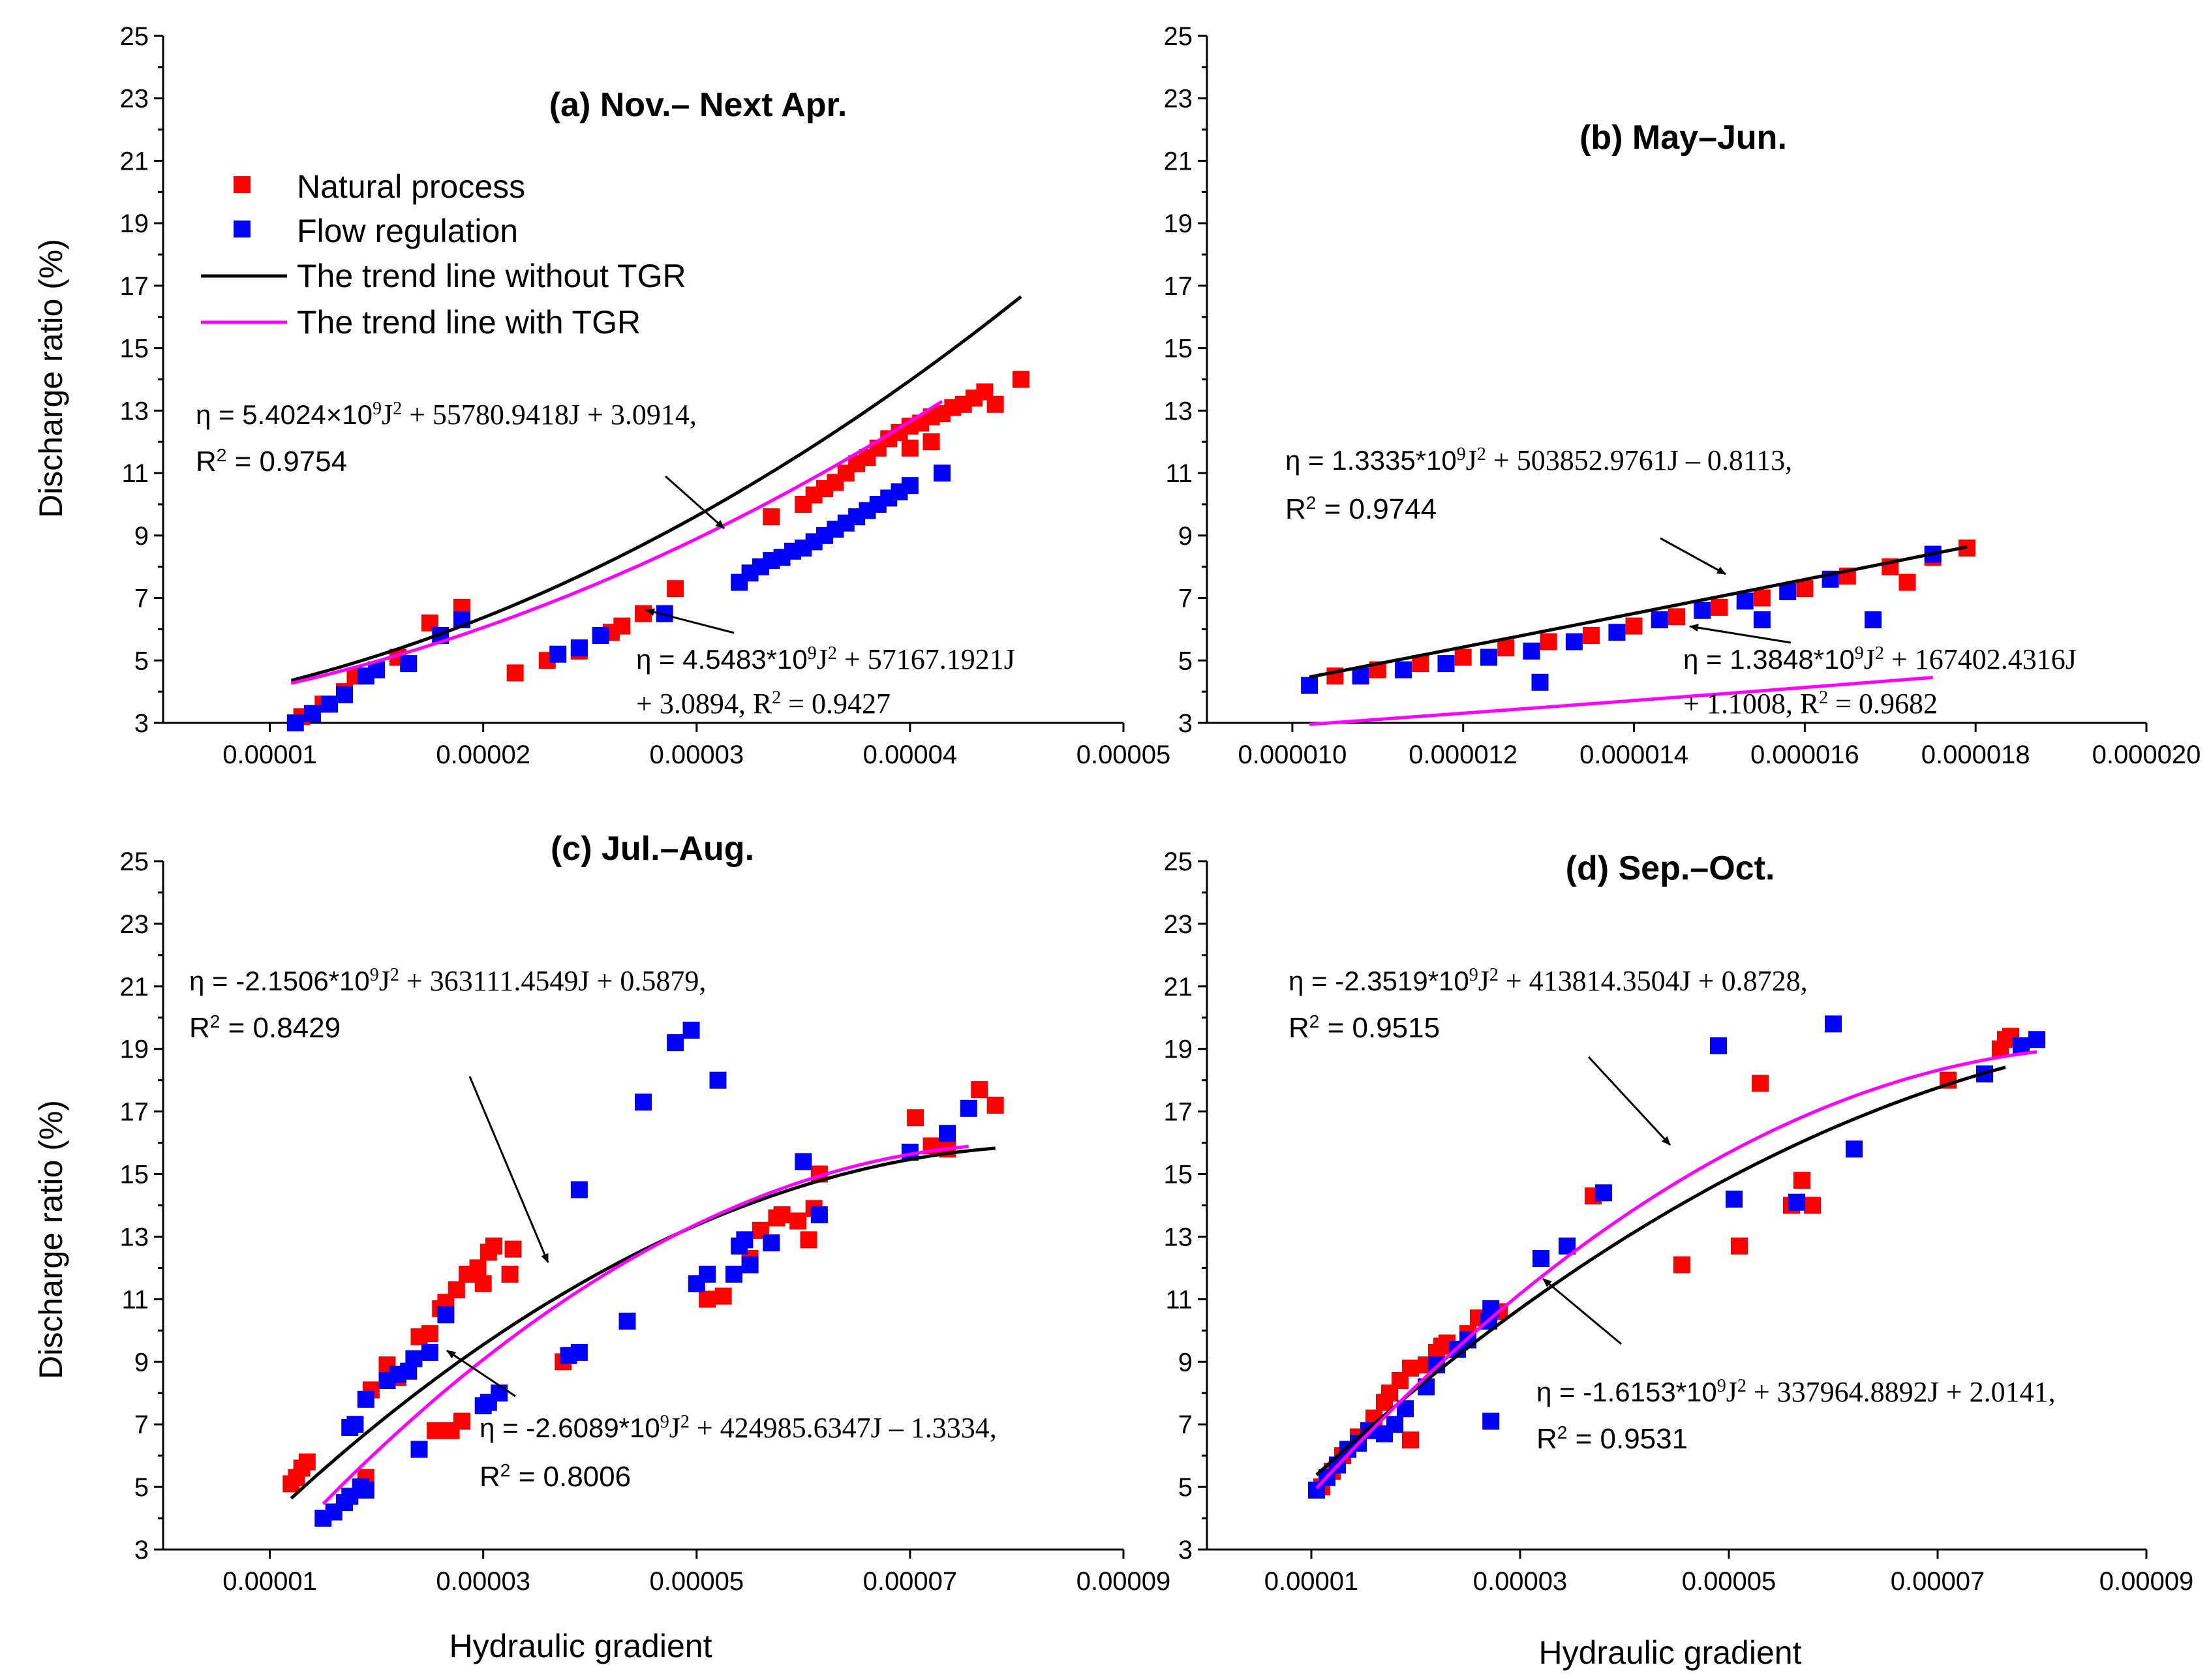  I want to click on x-tick-label: 0.000018, so click(1975, 755).